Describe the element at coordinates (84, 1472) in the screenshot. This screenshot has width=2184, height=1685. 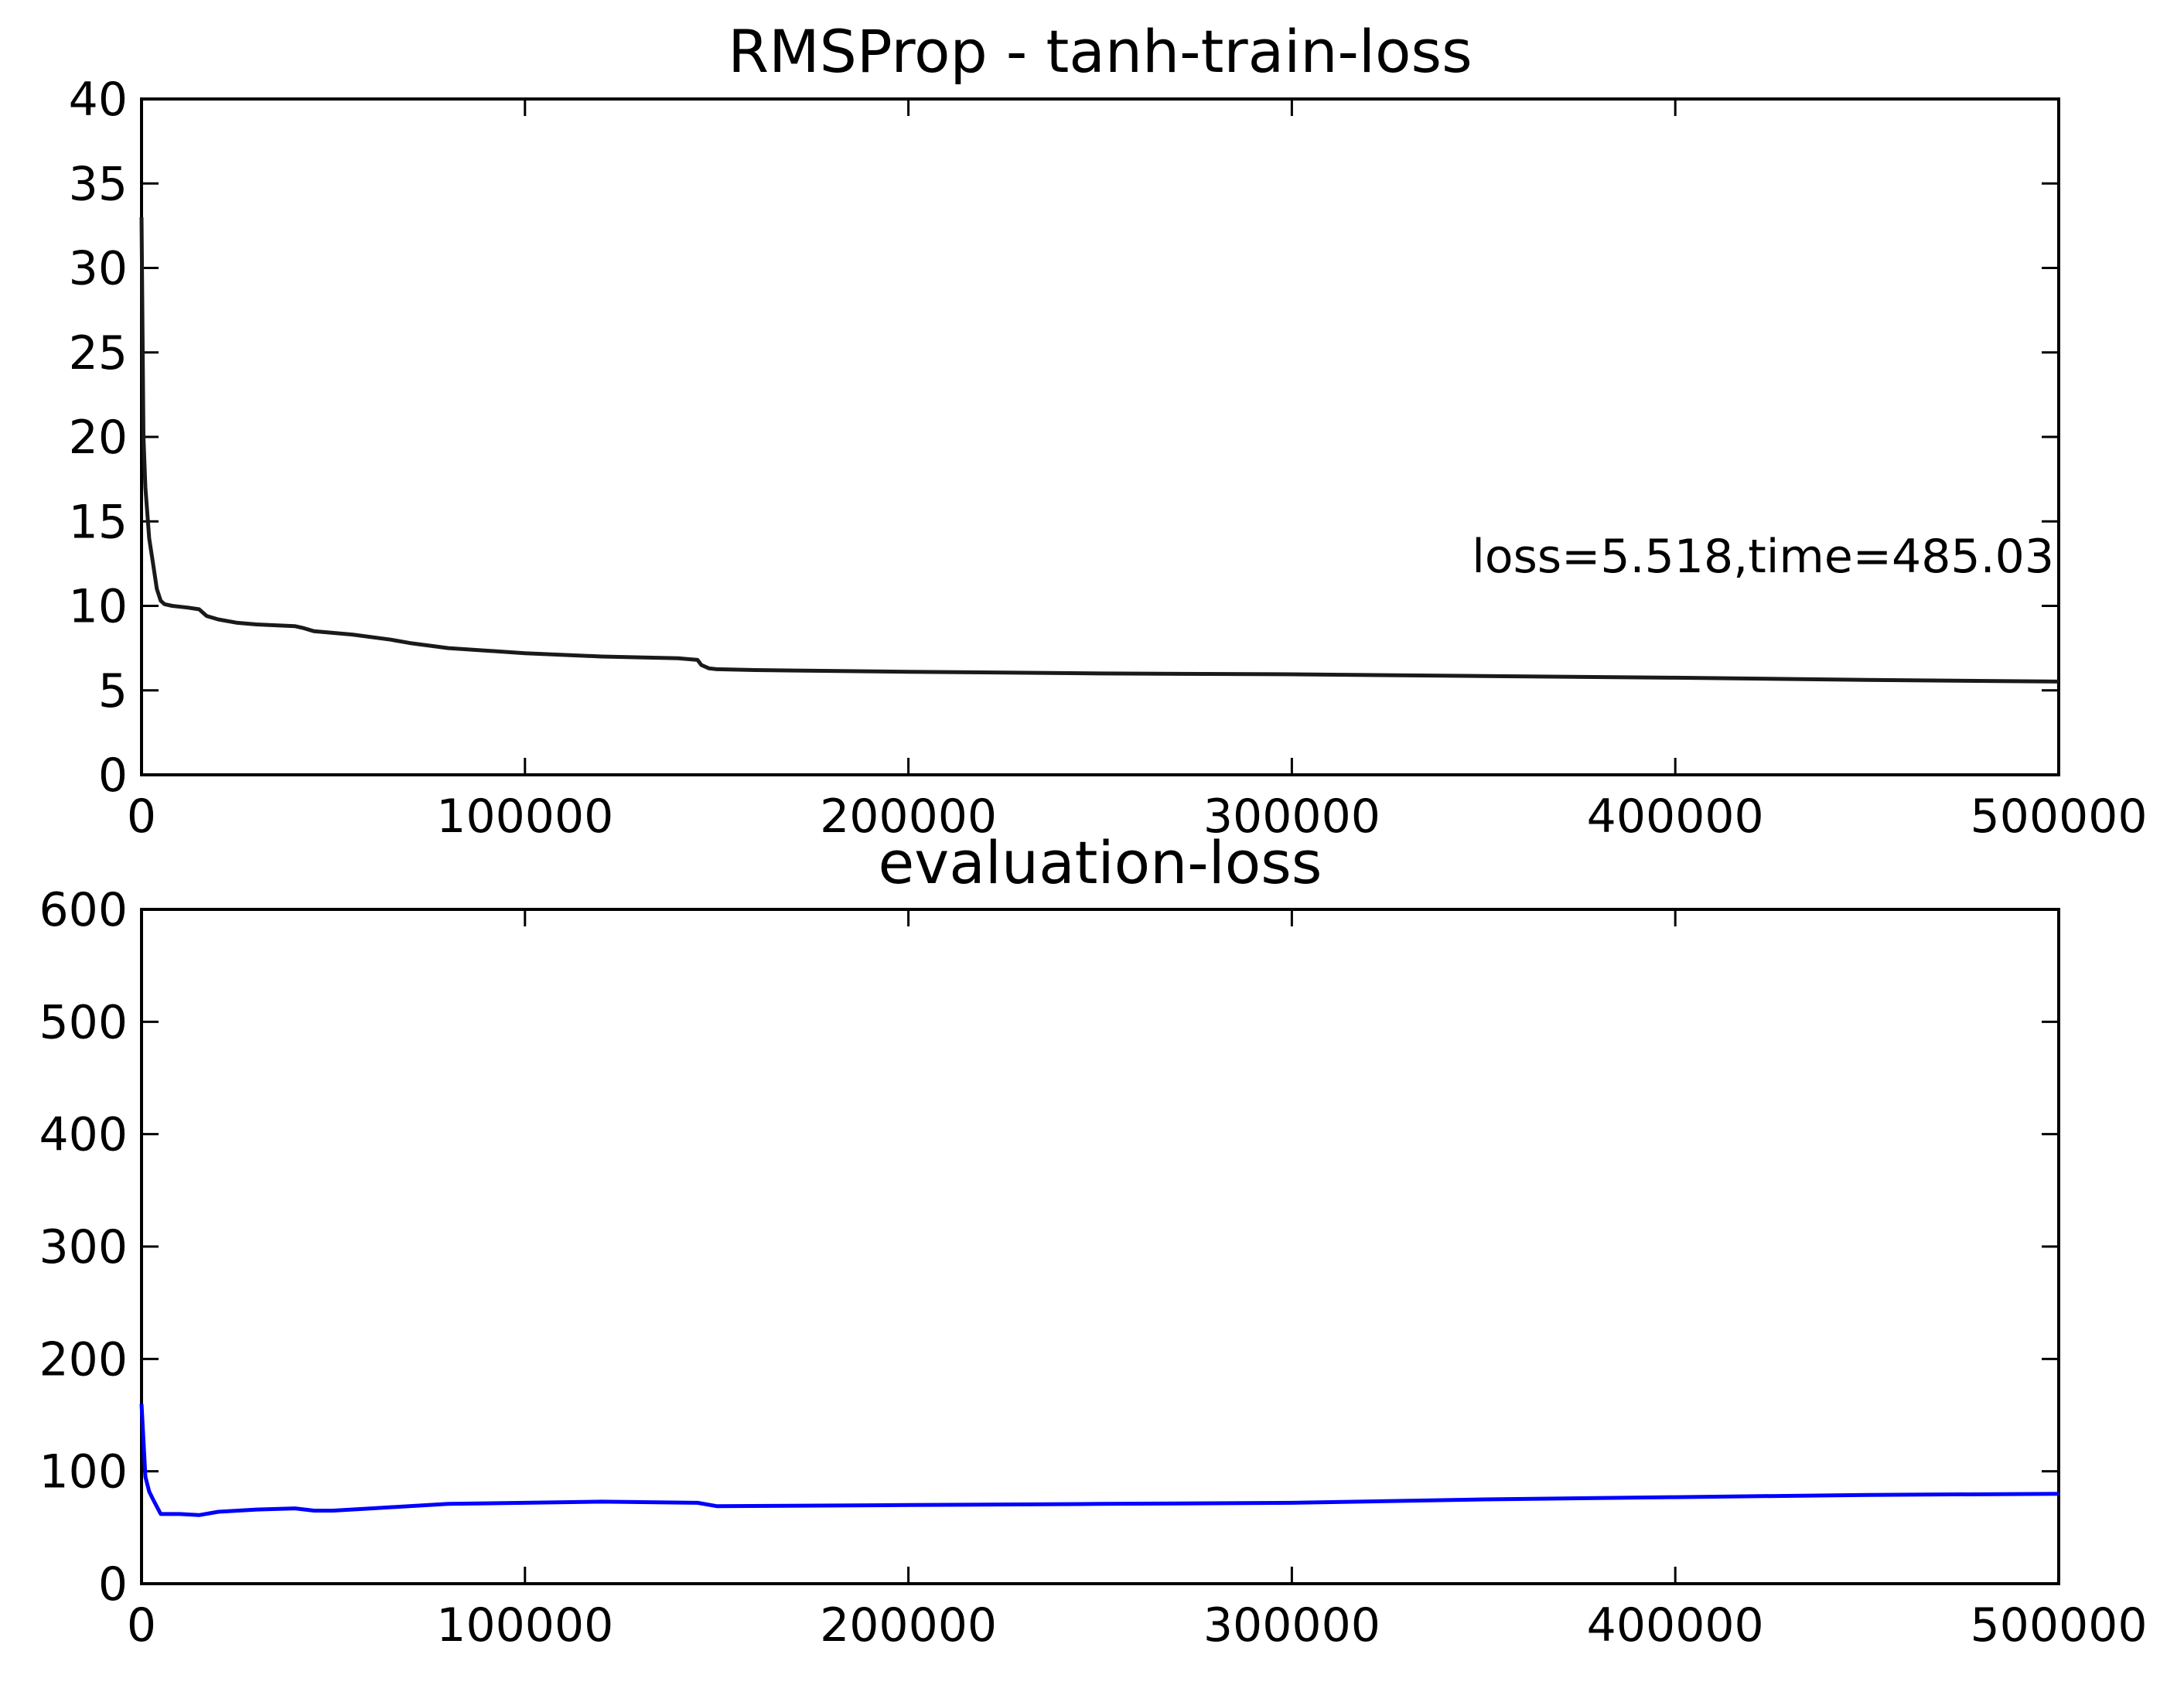
I see `y-tick-label: 100` at that location.